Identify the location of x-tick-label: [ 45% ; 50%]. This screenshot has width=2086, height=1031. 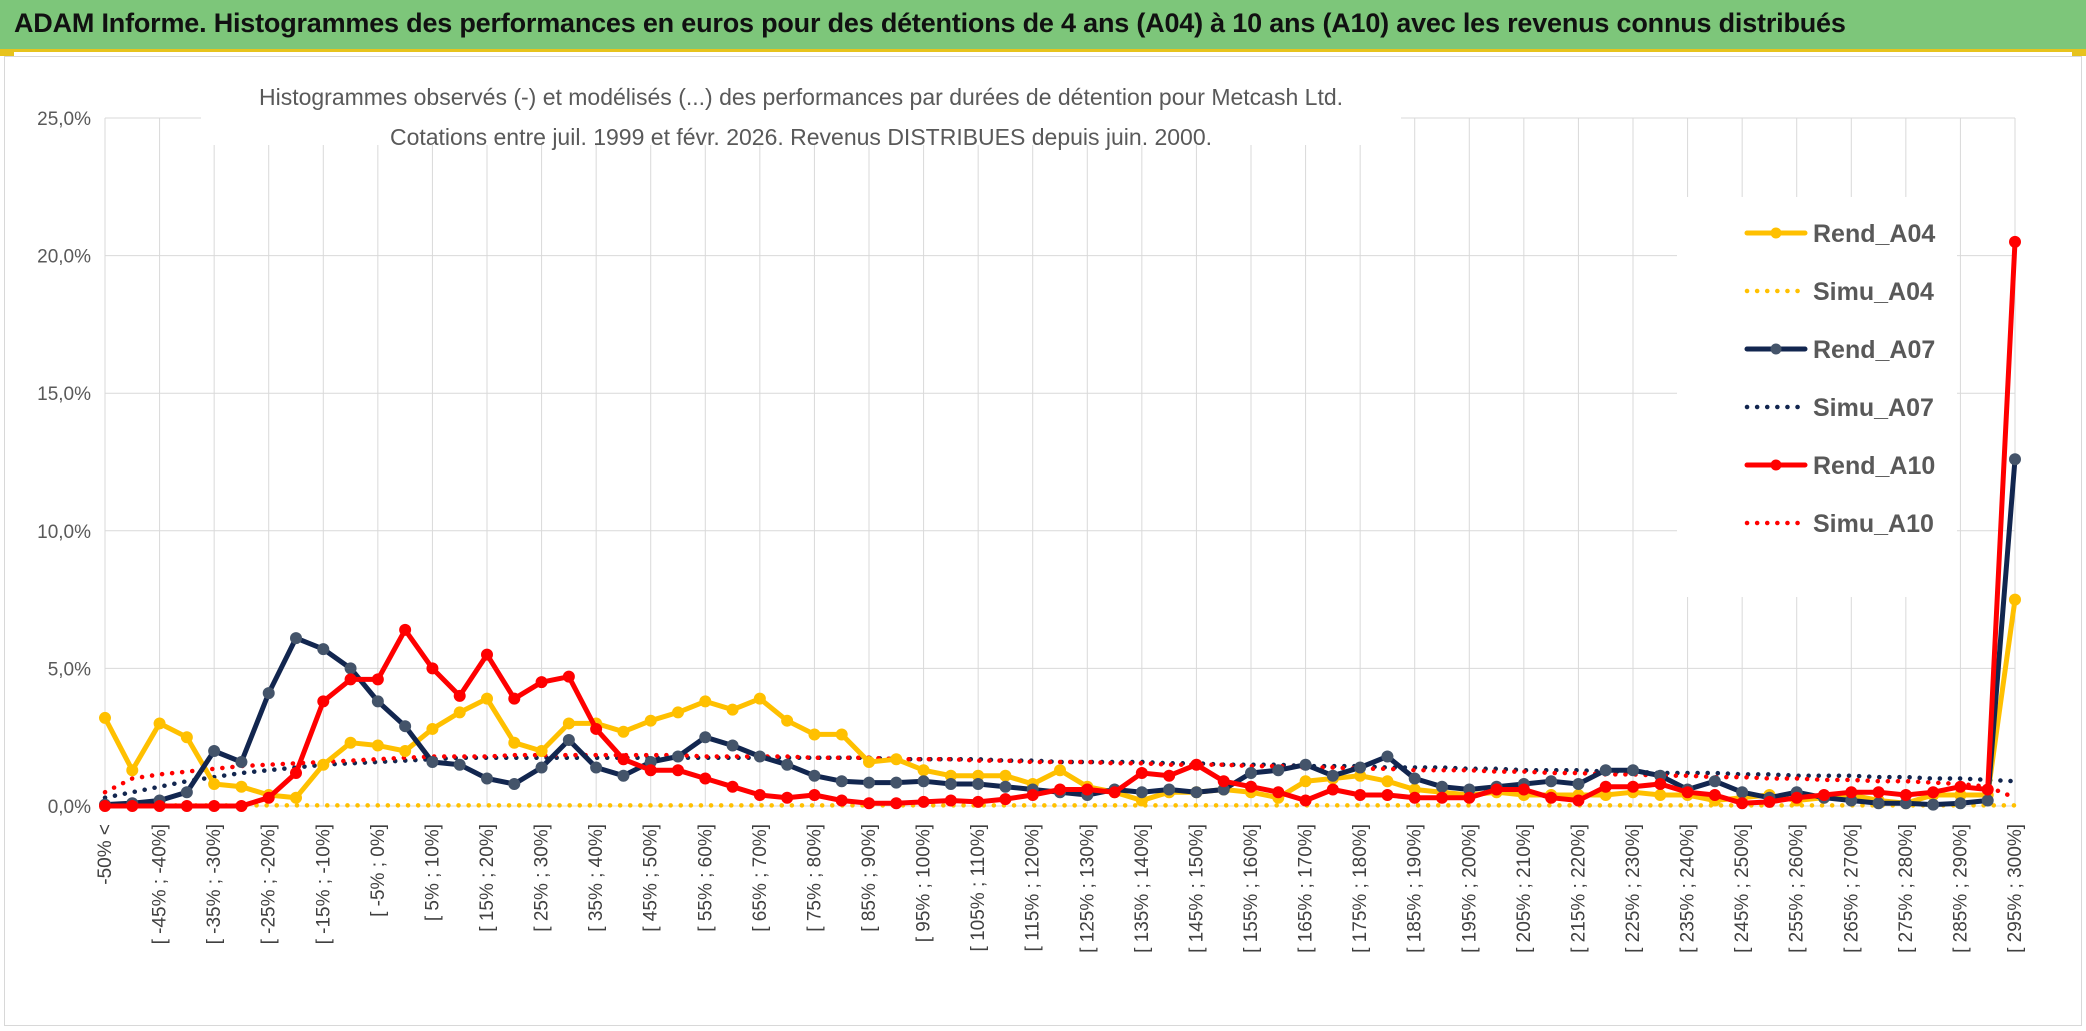
(651, 878).